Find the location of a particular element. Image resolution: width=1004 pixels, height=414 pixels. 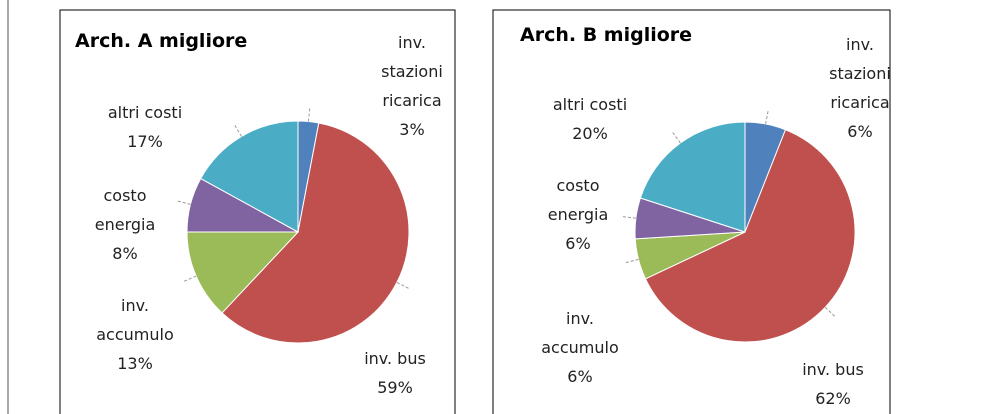

slice-label: inv. bus 59% is located at coordinates (395, 373).